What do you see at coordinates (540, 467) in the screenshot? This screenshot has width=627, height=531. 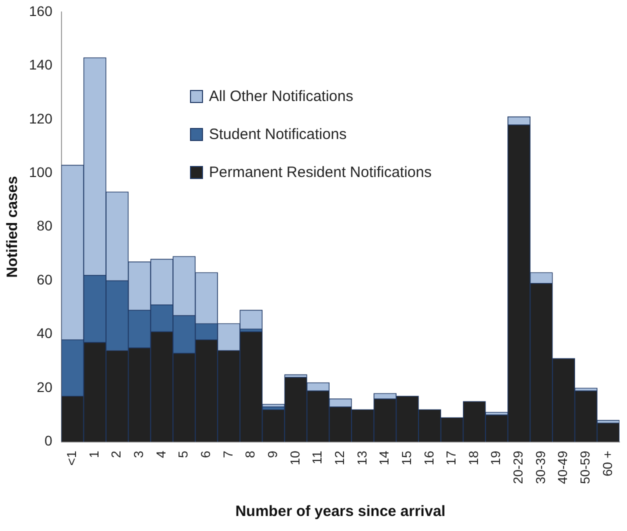 I see `x-tick-label: 30-39` at bounding box center [540, 467].